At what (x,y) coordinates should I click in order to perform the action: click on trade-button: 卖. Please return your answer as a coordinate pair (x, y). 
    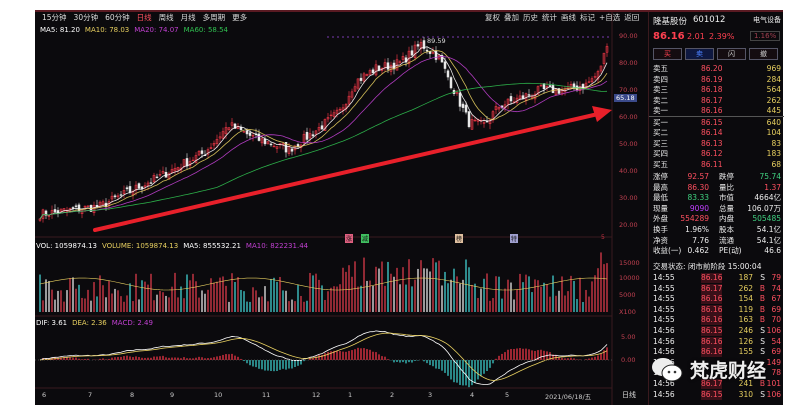
    Looking at the image, I should click on (699, 54).